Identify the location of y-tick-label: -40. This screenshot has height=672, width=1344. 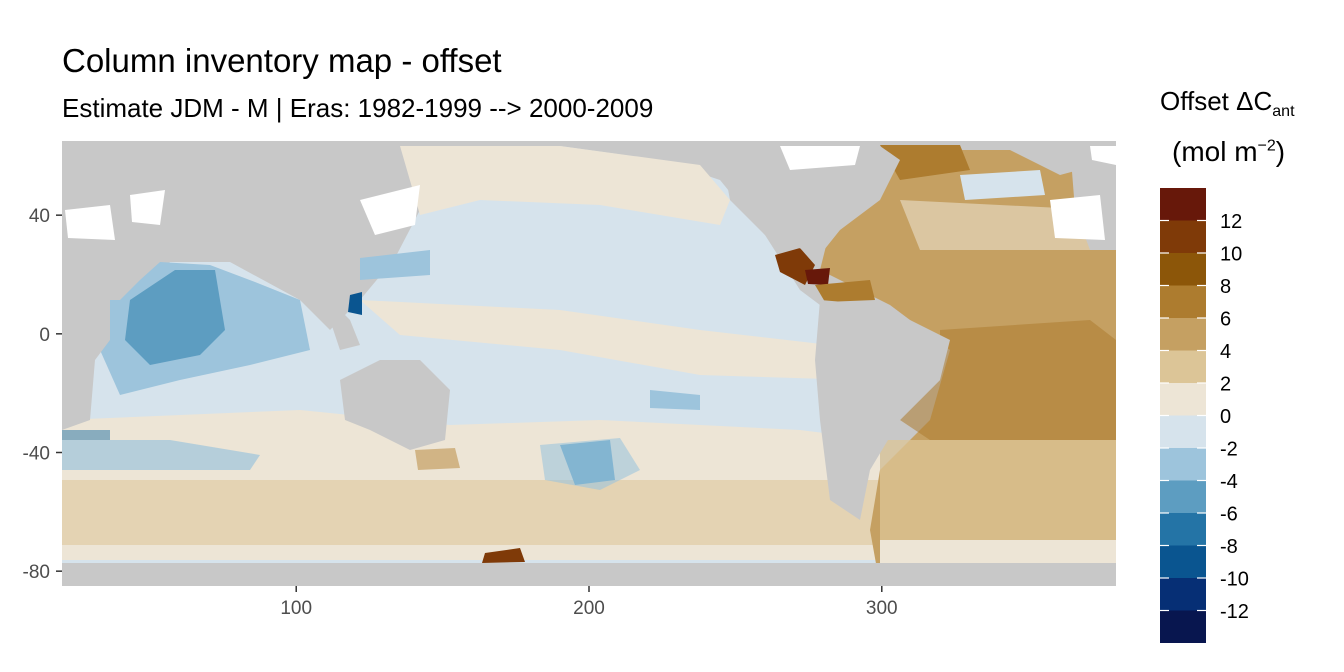
(36, 454).